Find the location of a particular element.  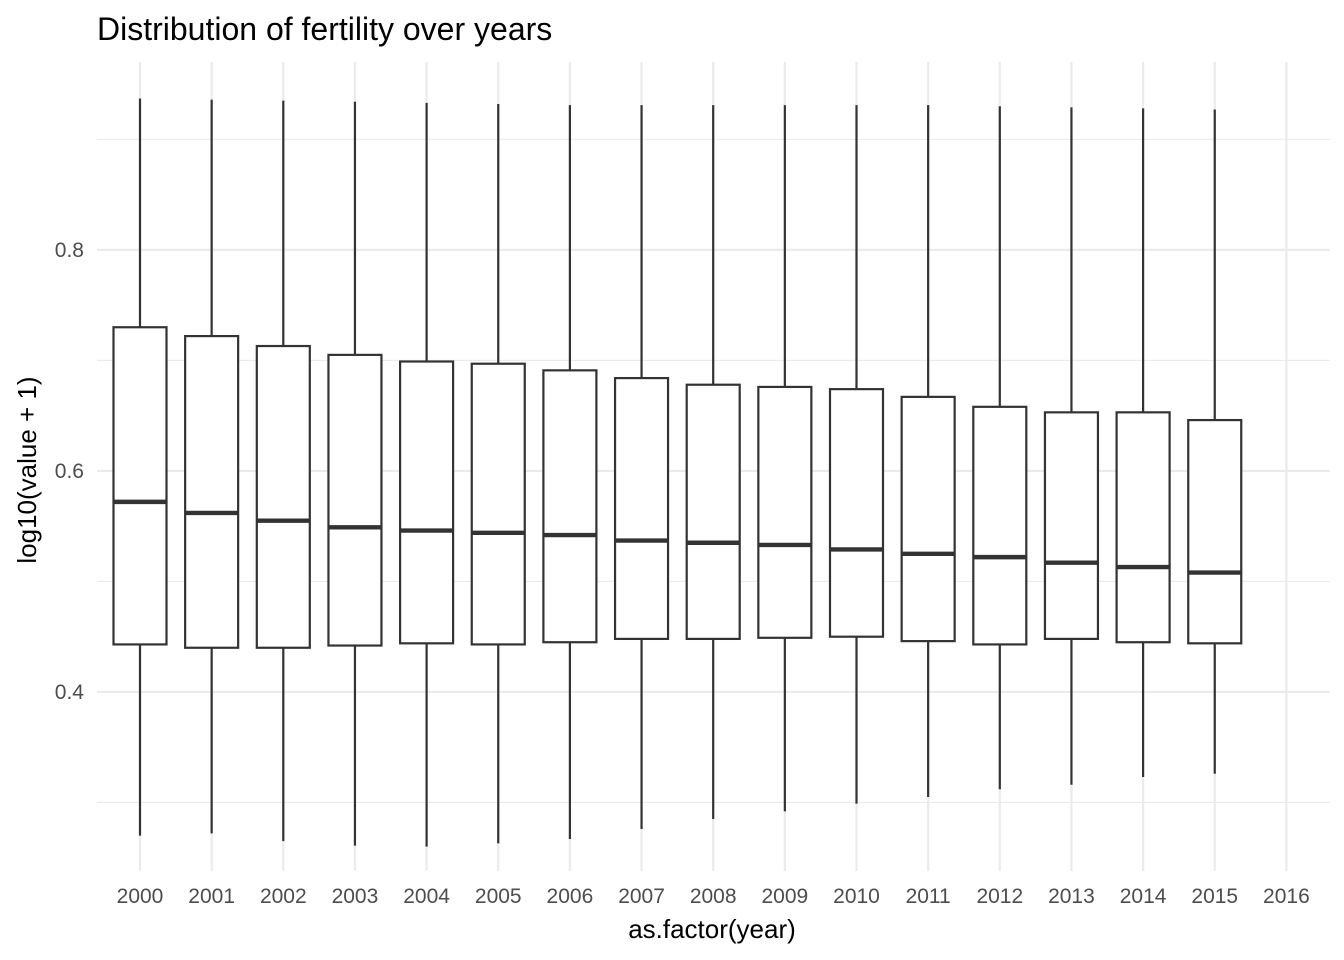

box-2012 is located at coordinates (1000, 448).